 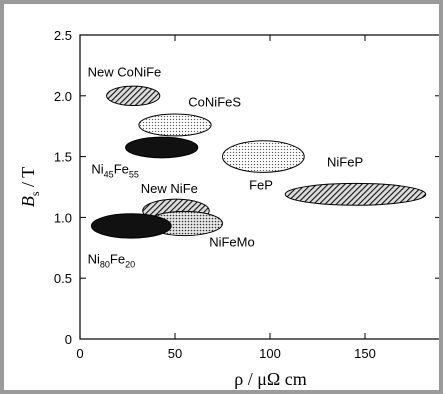 What do you see at coordinates (30, 187) in the screenshot?
I see `y-axis-title: Bs / T` at bounding box center [30, 187].